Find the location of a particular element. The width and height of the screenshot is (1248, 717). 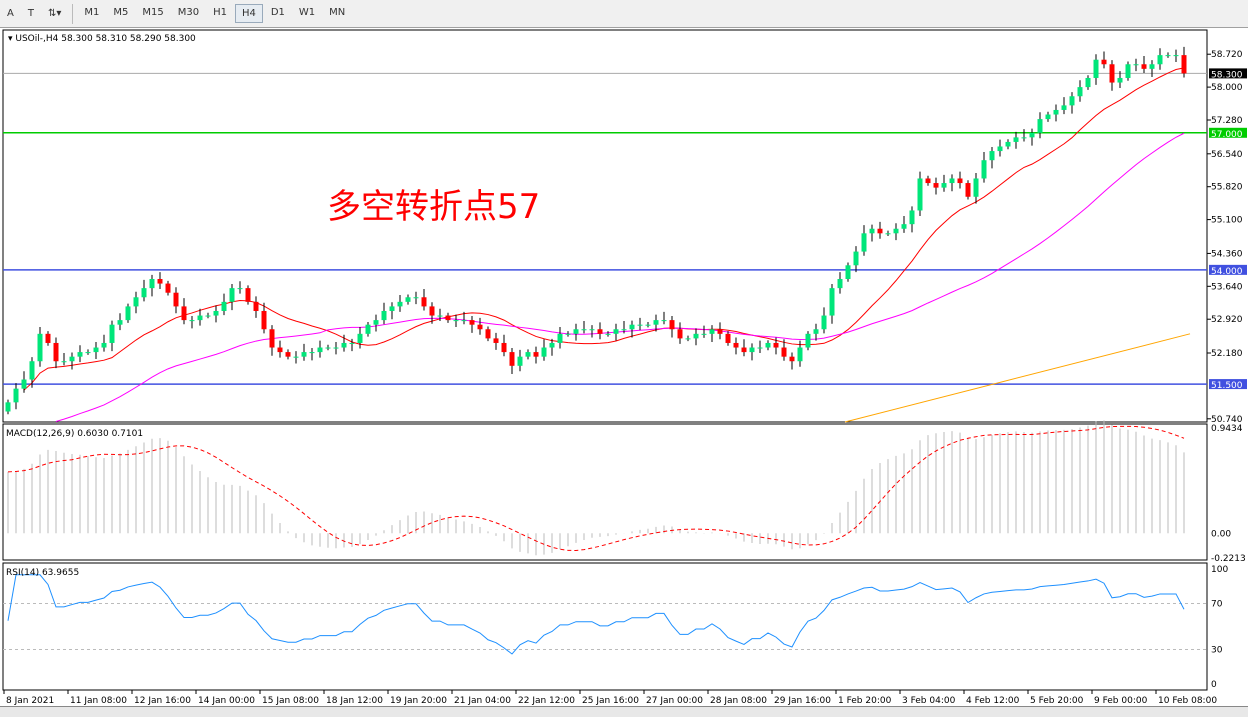

text-label-icon: T is located at coordinates (30, 13).